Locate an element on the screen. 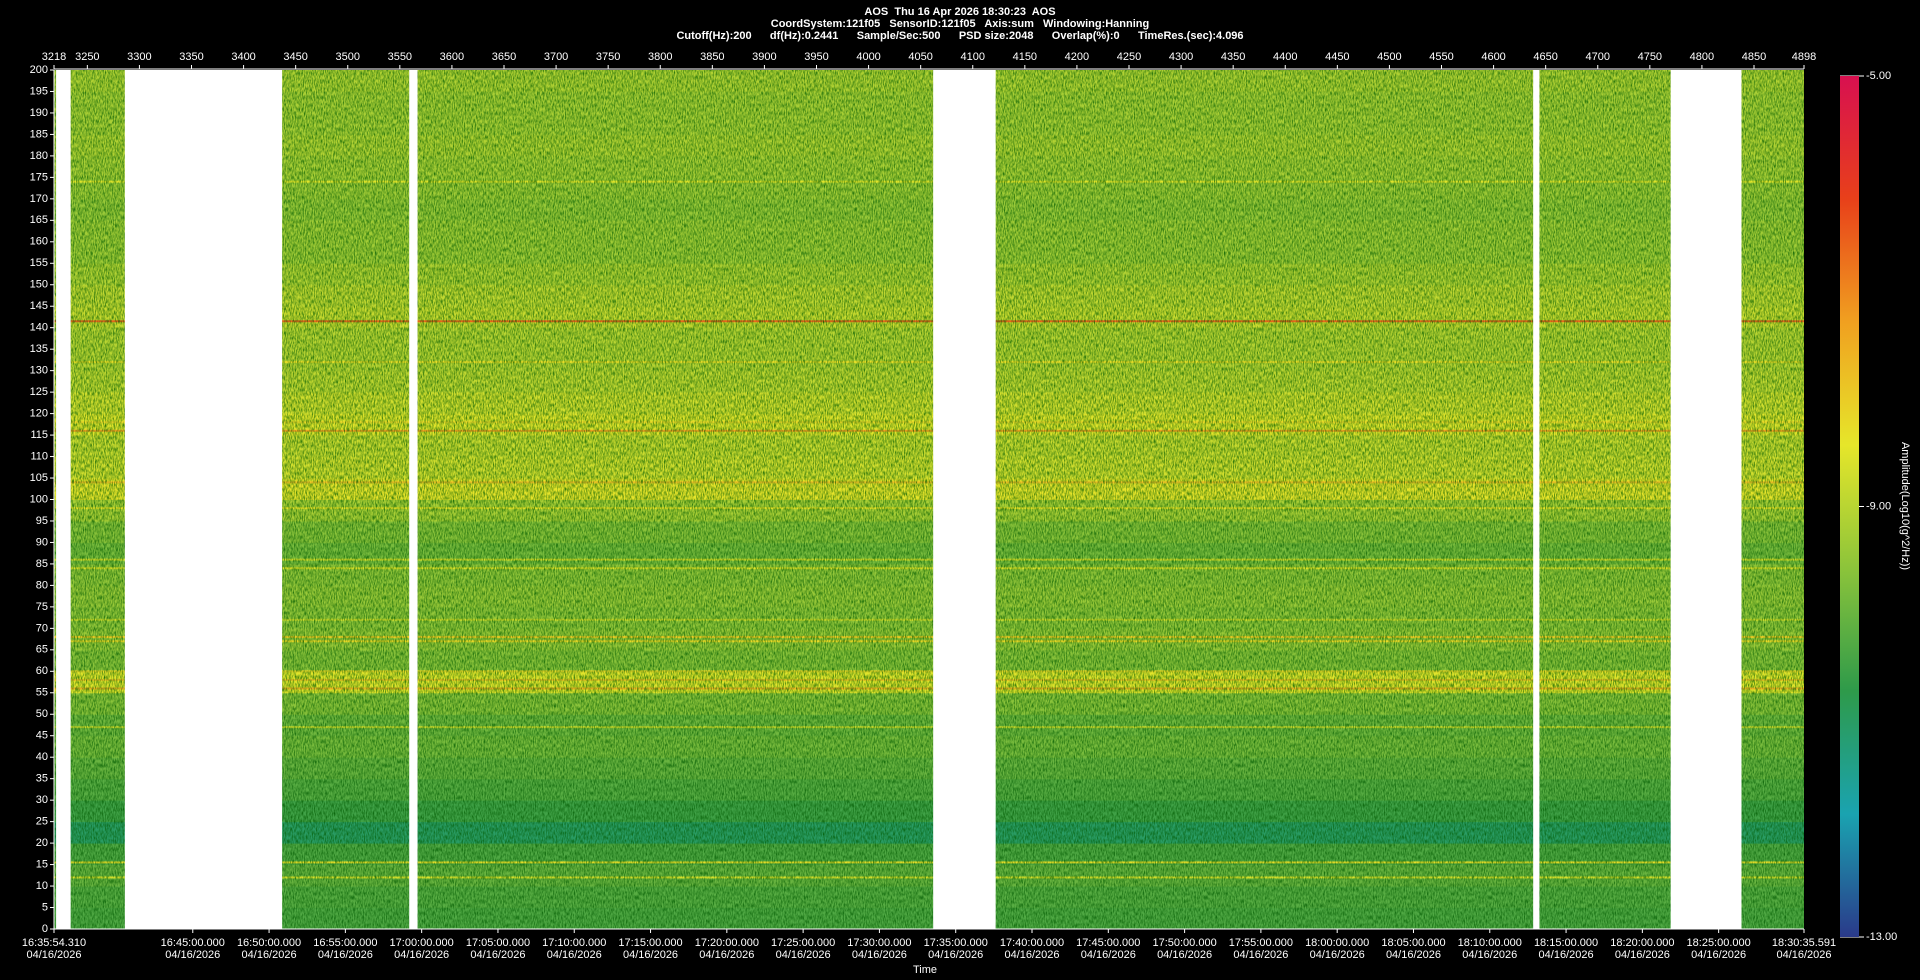 The height and width of the screenshot is (980, 1920). y-tick-label: 100 is located at coordinates (39, 499).